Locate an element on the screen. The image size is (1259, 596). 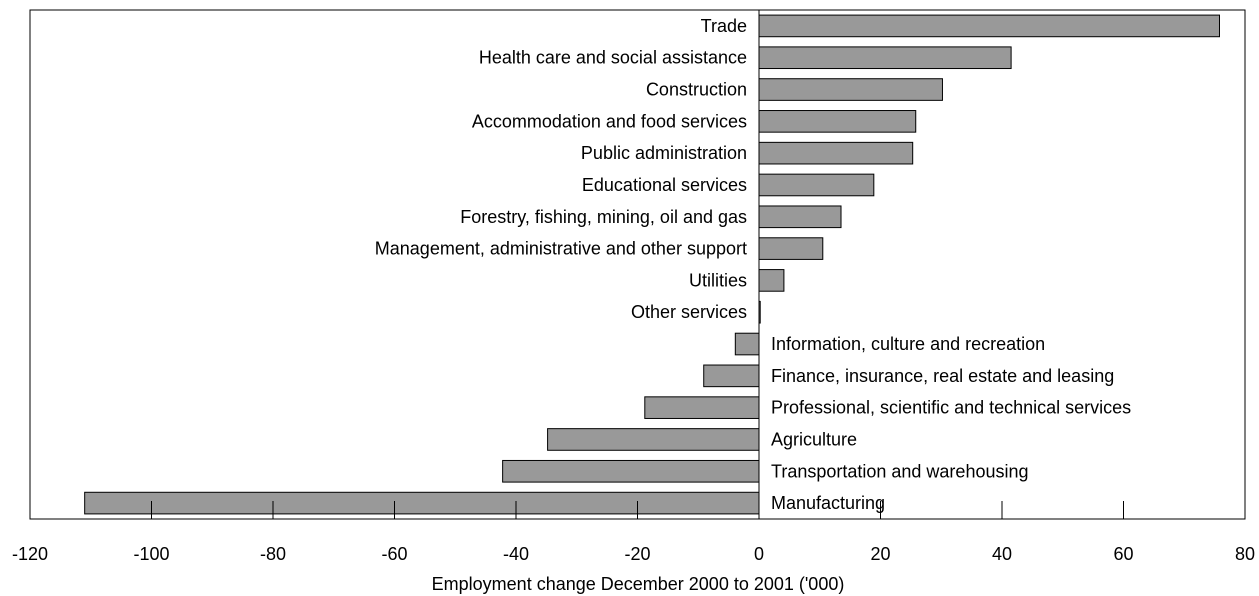
x-tick-label: -40 is located at coordinates (516, 554).